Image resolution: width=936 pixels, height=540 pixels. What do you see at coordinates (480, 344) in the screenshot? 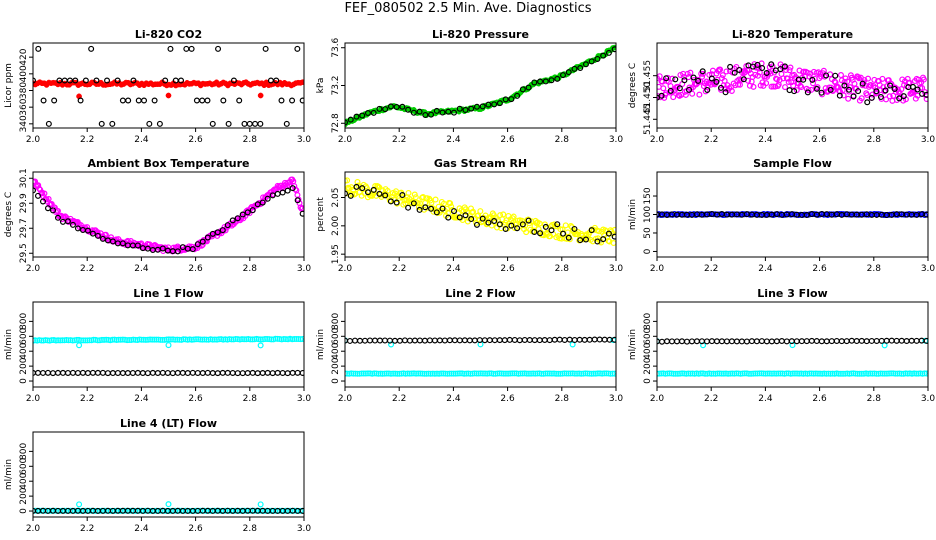
I see `plot-frame` at bounding box center [480, 344].